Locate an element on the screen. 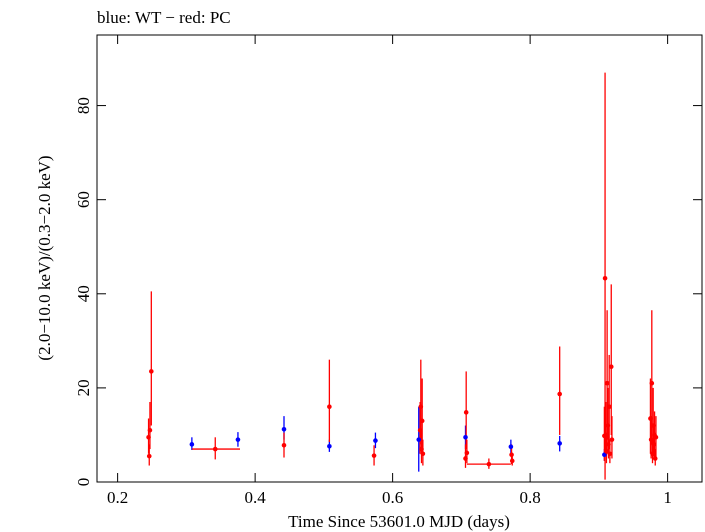  x-axis-label: Time Since 53601.0 MJD (days) is located at coordinates (399, 521).